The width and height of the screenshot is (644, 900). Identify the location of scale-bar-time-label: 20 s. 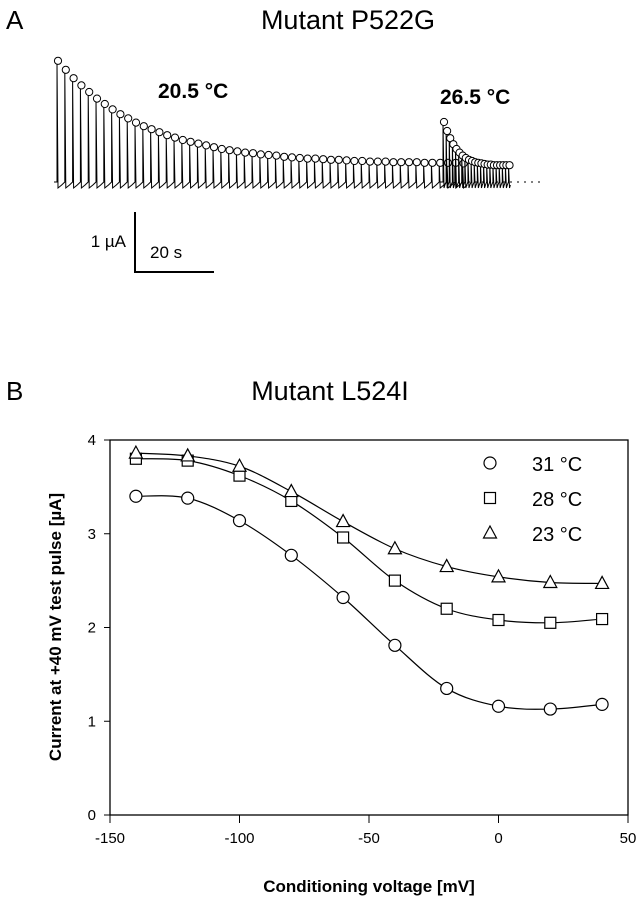
(166, 252).